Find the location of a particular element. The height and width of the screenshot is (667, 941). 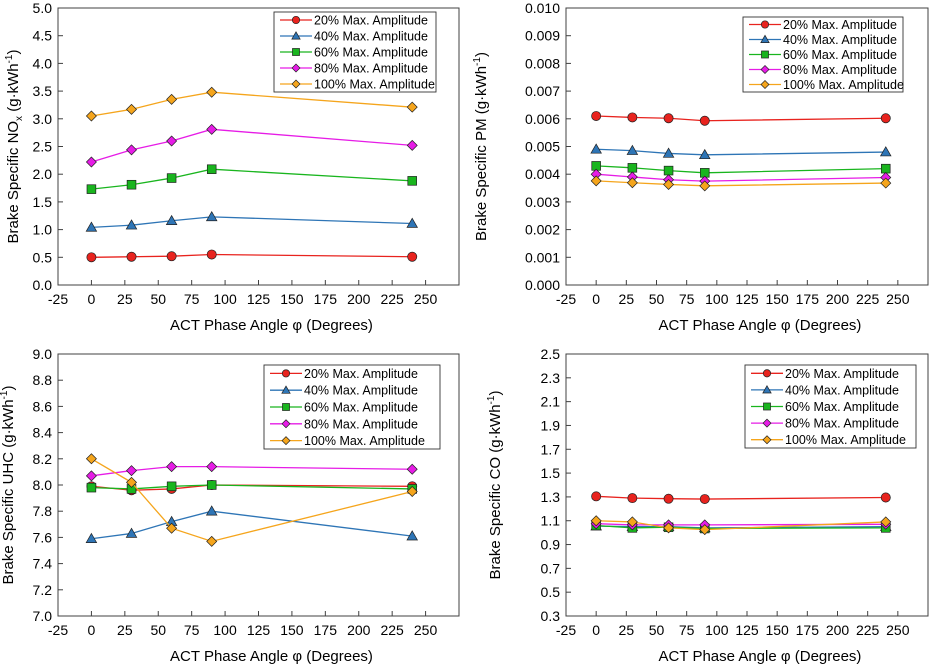

y-tick-label: 0.001 is located at coordinates (542, 257).